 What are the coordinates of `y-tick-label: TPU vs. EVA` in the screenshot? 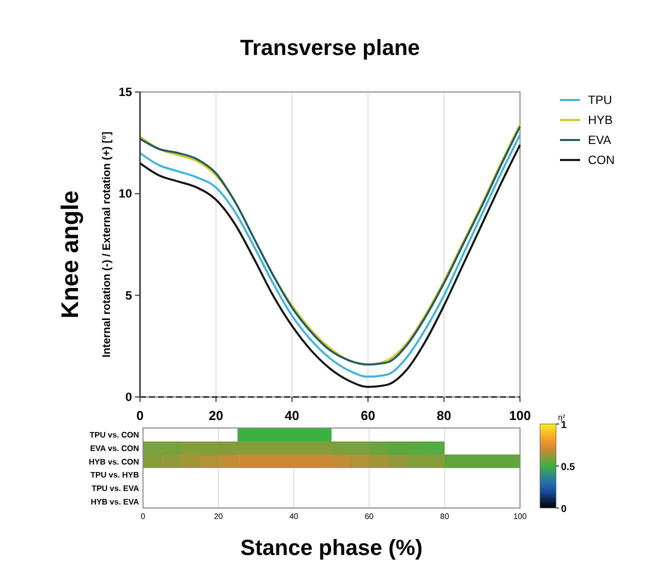 It's located at (116, 488).